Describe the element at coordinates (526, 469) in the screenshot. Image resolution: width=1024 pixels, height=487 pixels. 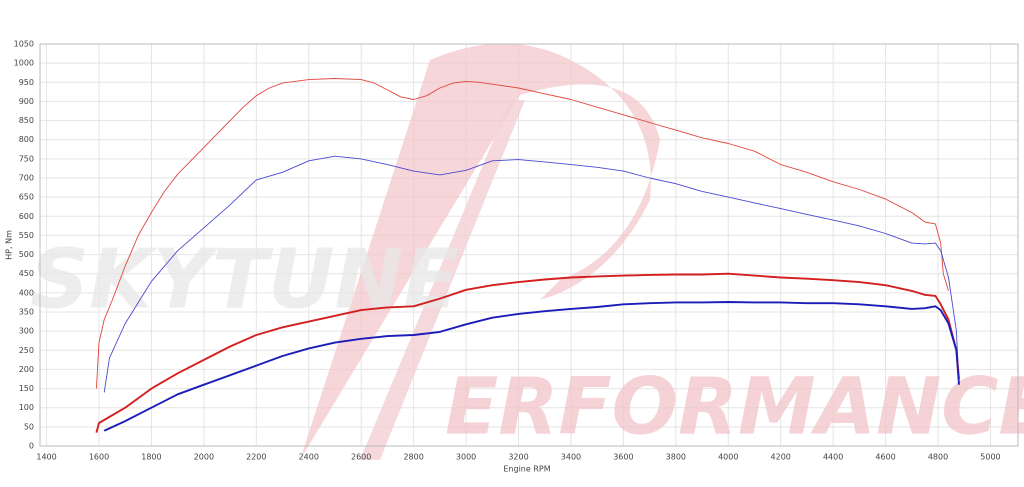
I see `x-axis-label: Engine RPM` at that location.